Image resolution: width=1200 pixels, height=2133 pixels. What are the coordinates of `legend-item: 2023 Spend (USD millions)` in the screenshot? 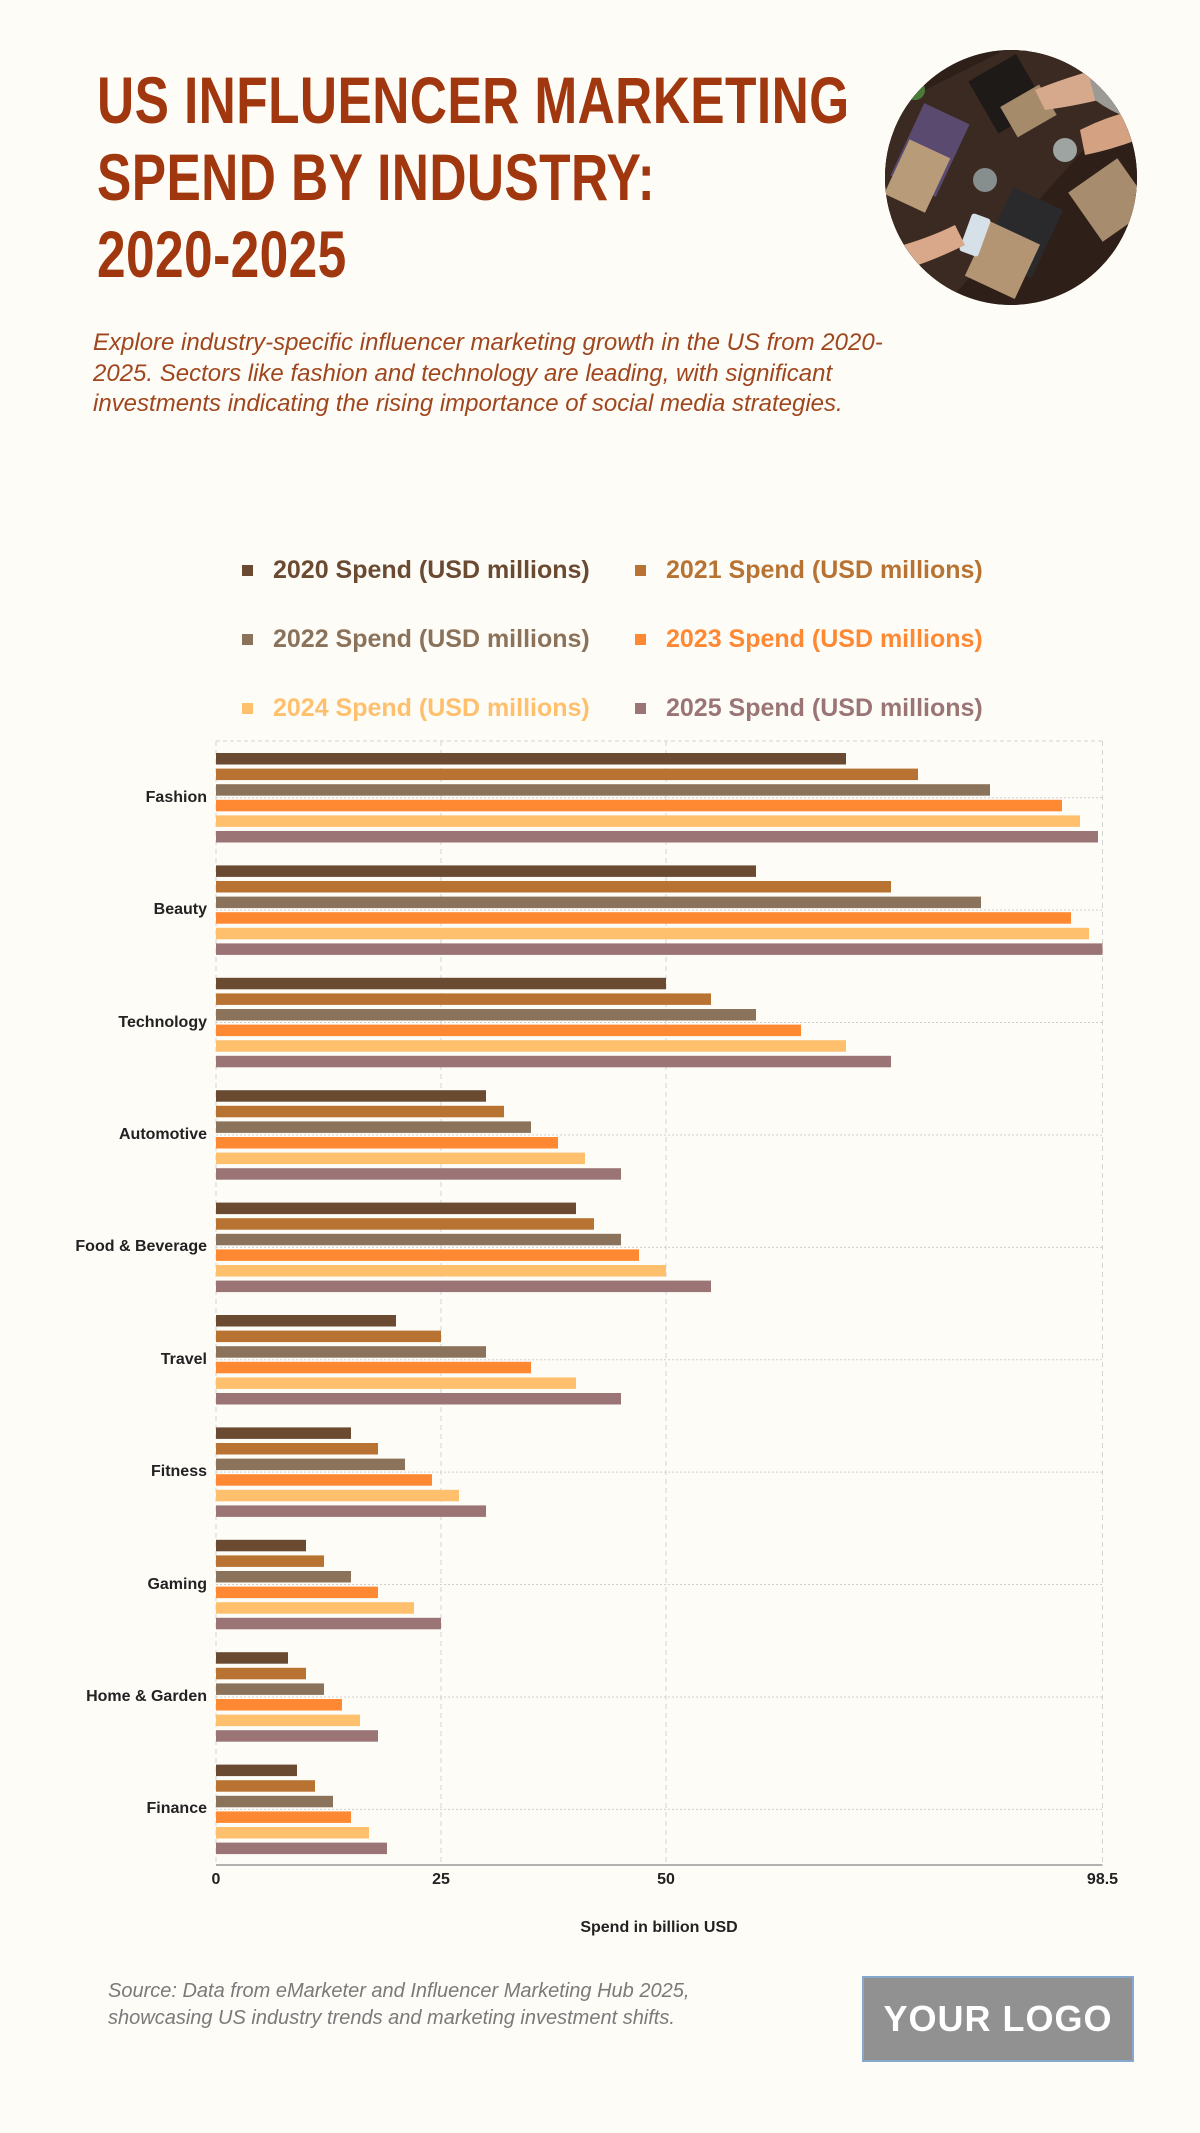 It's located at (809, 639).